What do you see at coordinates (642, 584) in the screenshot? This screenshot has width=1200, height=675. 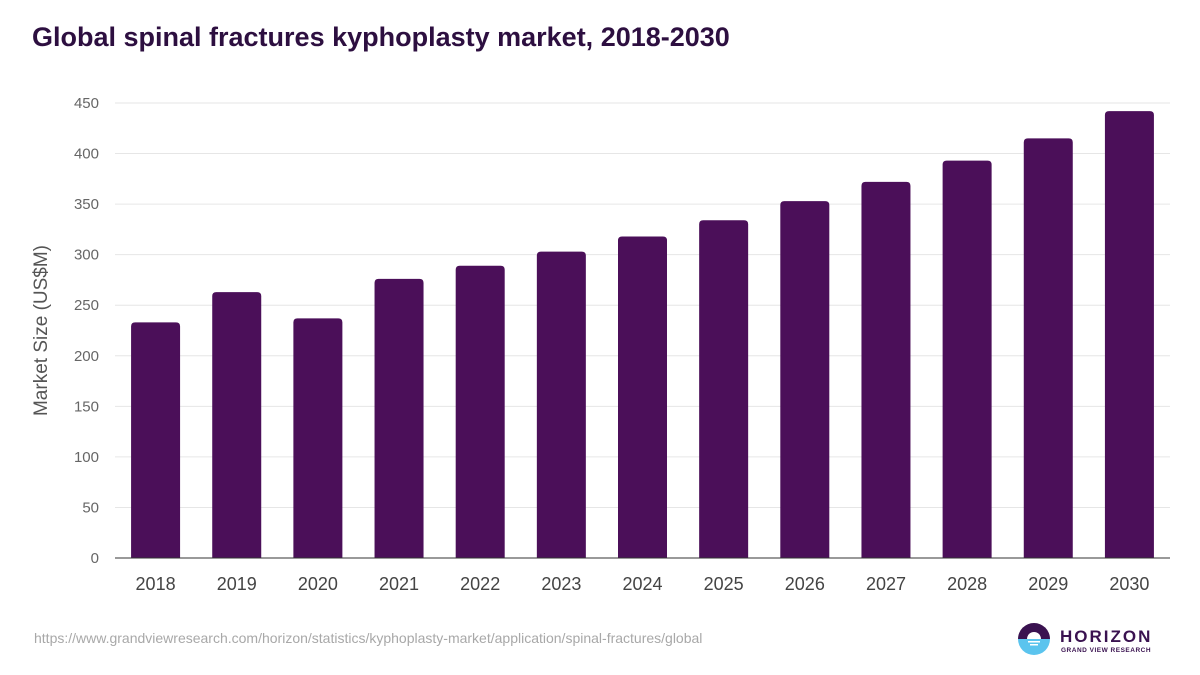 I see `x-tick-label: 2024` at bounding box center [642, 584].